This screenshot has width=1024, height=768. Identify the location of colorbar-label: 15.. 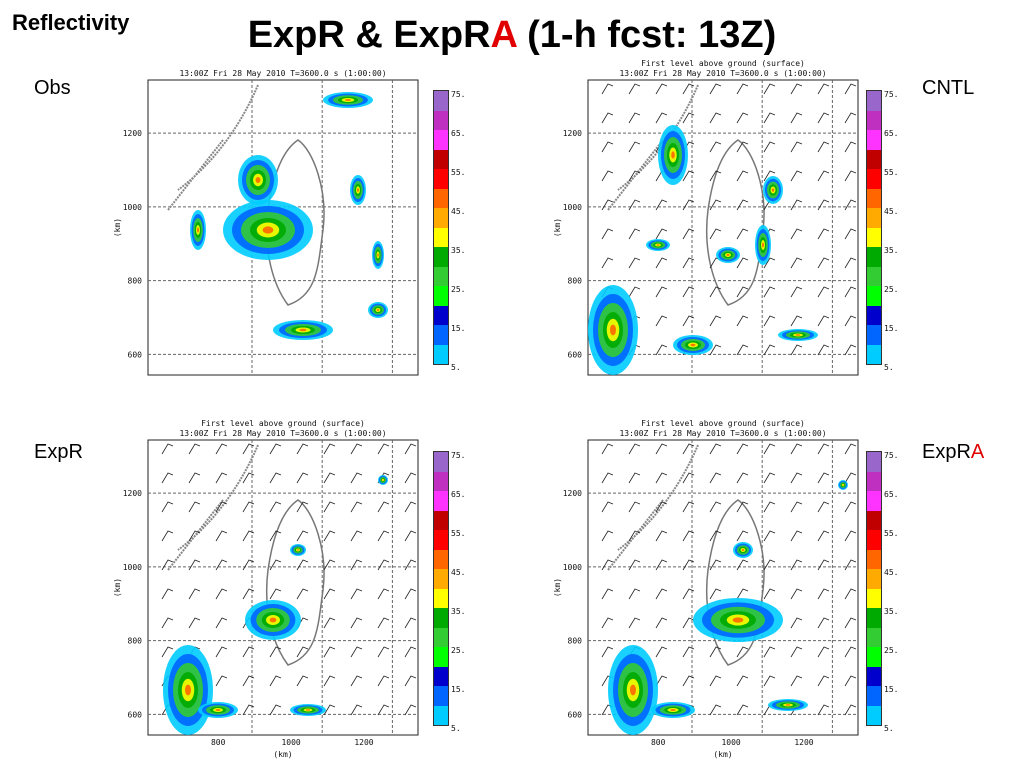
(891, 689).